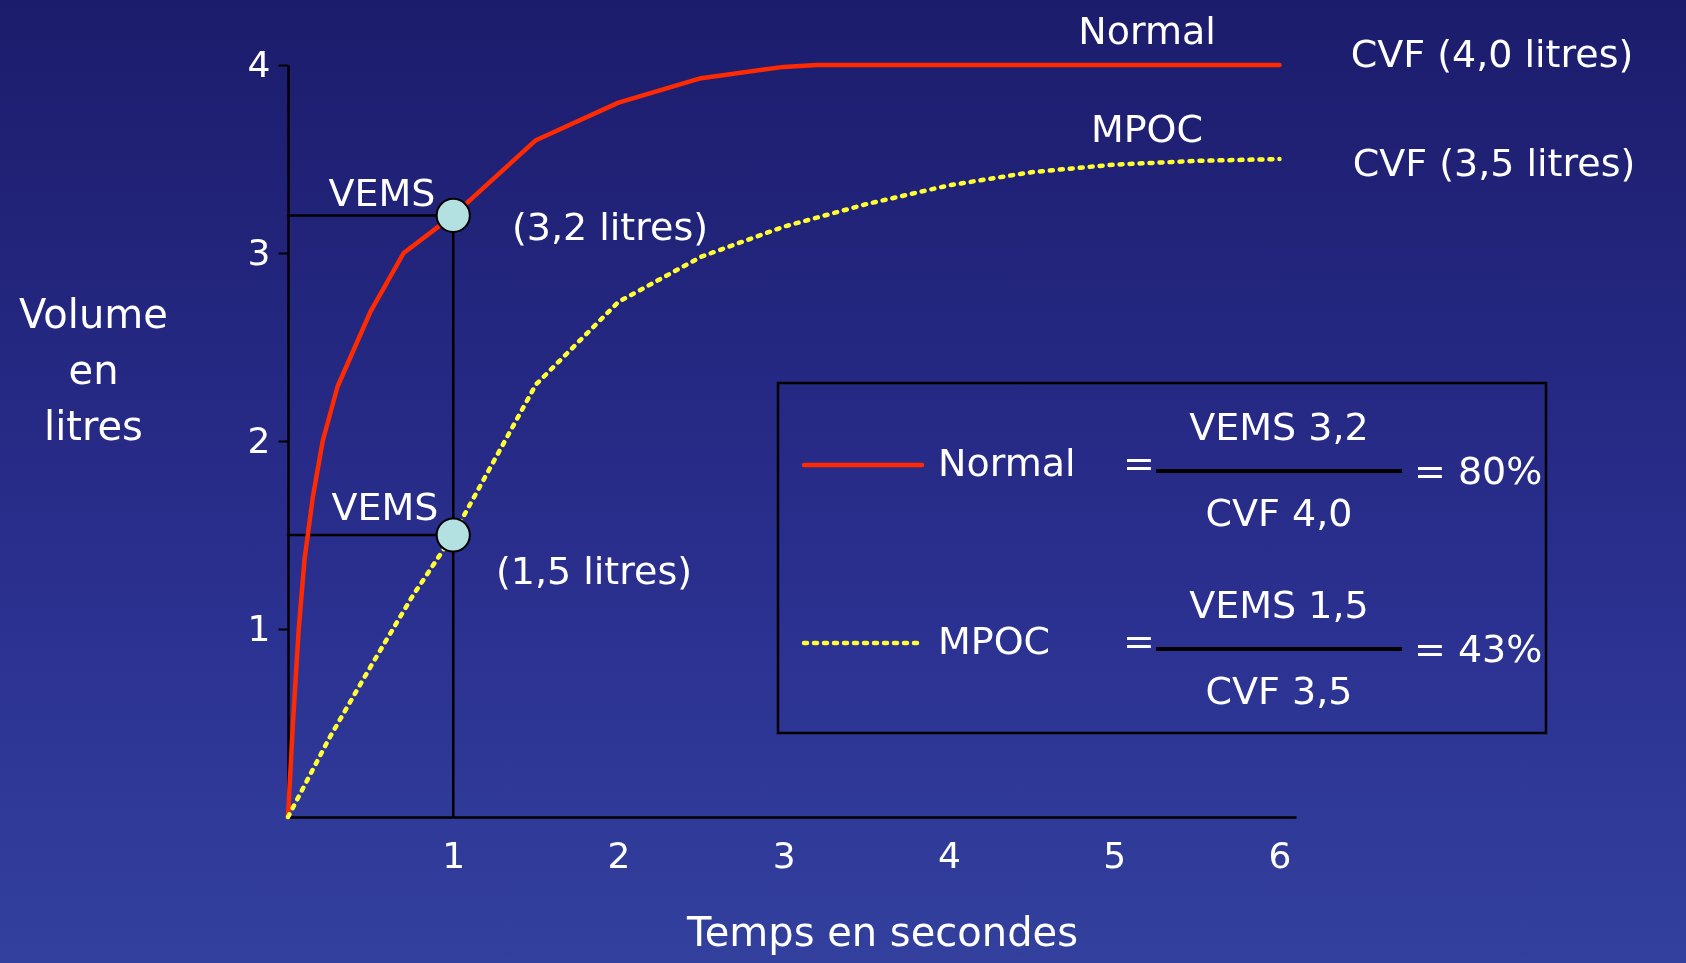  I want to click on text: Normal, so click(1147, 31).